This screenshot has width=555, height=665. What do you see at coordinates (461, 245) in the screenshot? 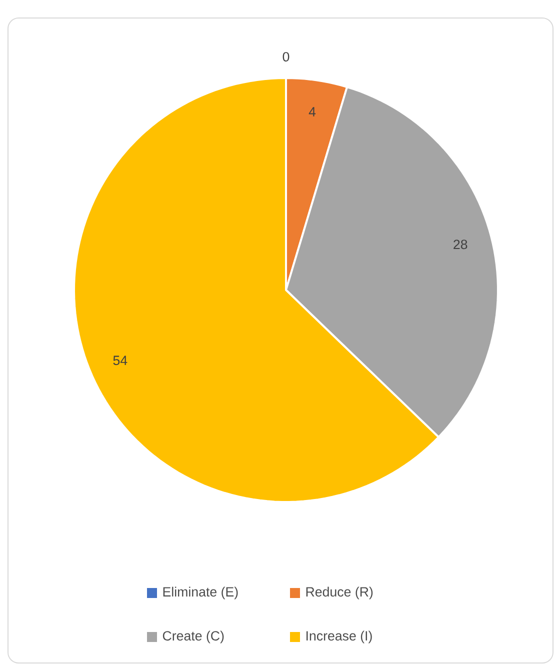
I see `data-label: 28` at bounding box center [461, 245].